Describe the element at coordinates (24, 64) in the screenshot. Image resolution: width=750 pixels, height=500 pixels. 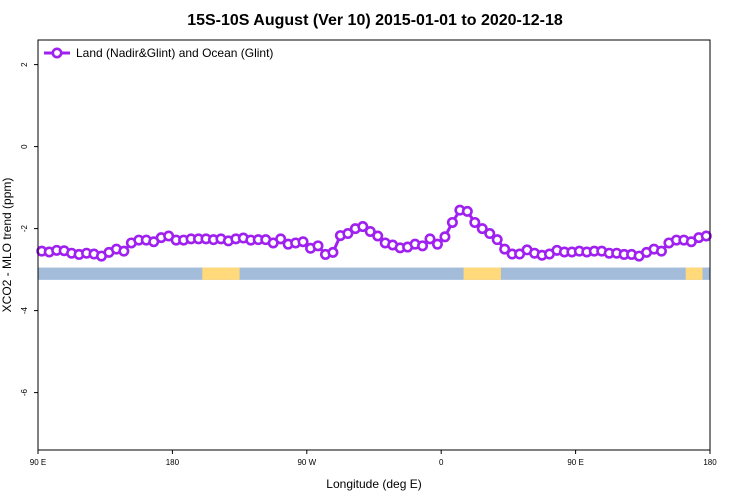
I see `y-tick-label: 2` at that location.